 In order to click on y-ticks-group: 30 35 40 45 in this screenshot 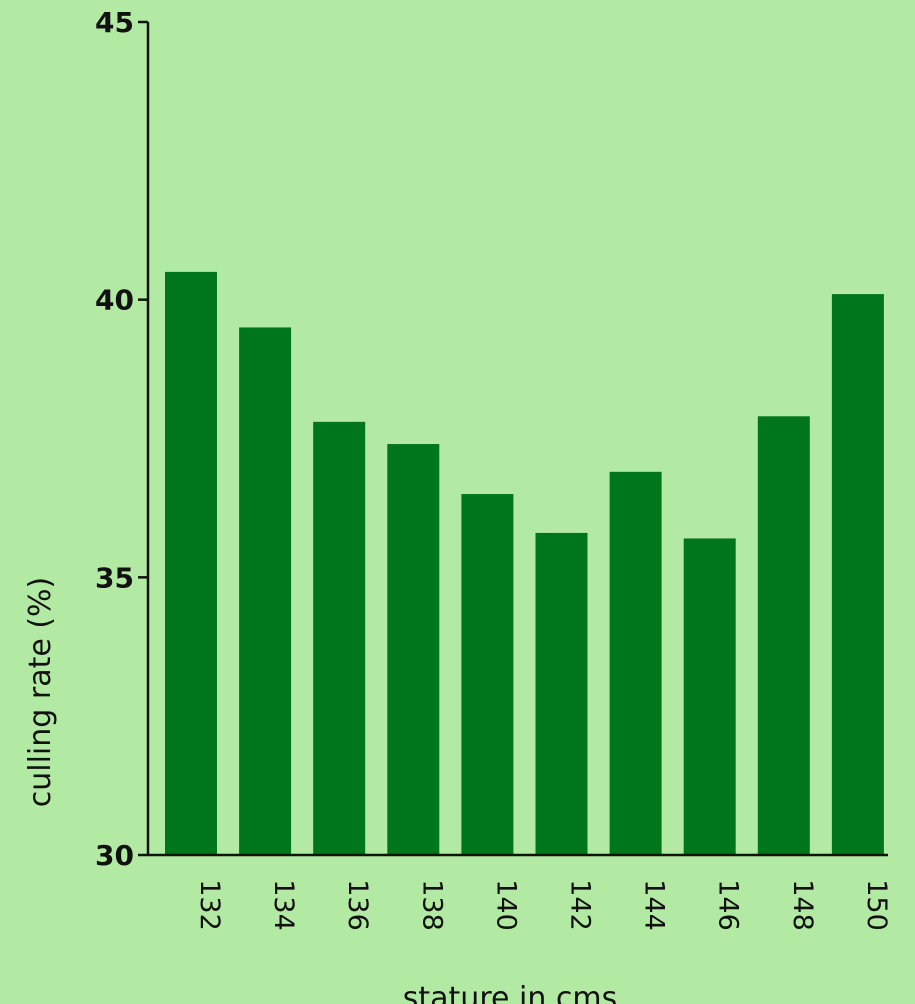, I will do `click(121, 439)`.